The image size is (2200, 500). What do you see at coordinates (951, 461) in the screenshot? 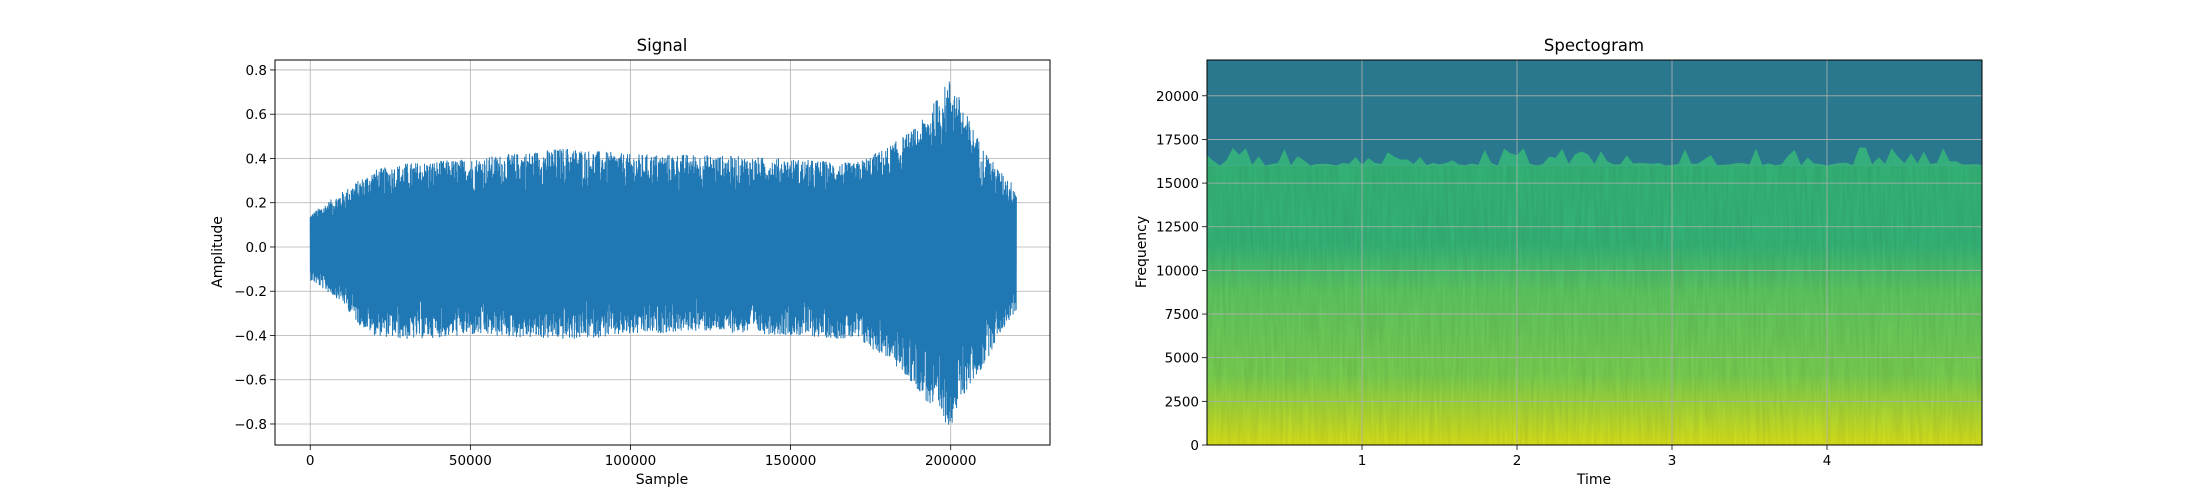
I see `signal-x-tick-label: 200000` at bounding box center [951, 461].